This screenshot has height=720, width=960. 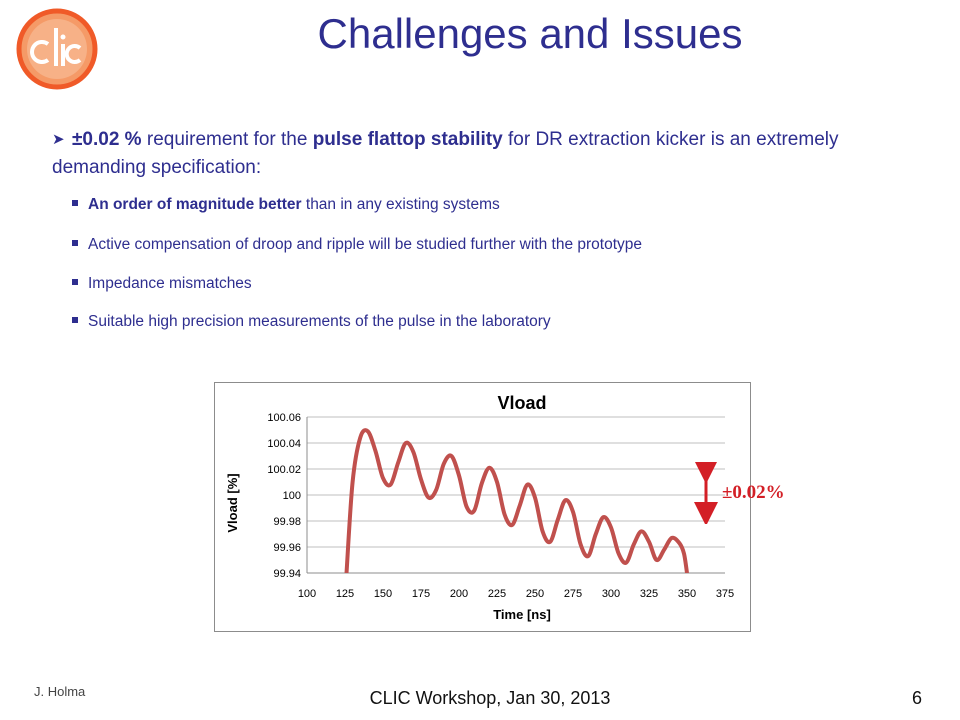 I want to click on requirement-subject: pulse flattop stability, so click(x=407, y=139).